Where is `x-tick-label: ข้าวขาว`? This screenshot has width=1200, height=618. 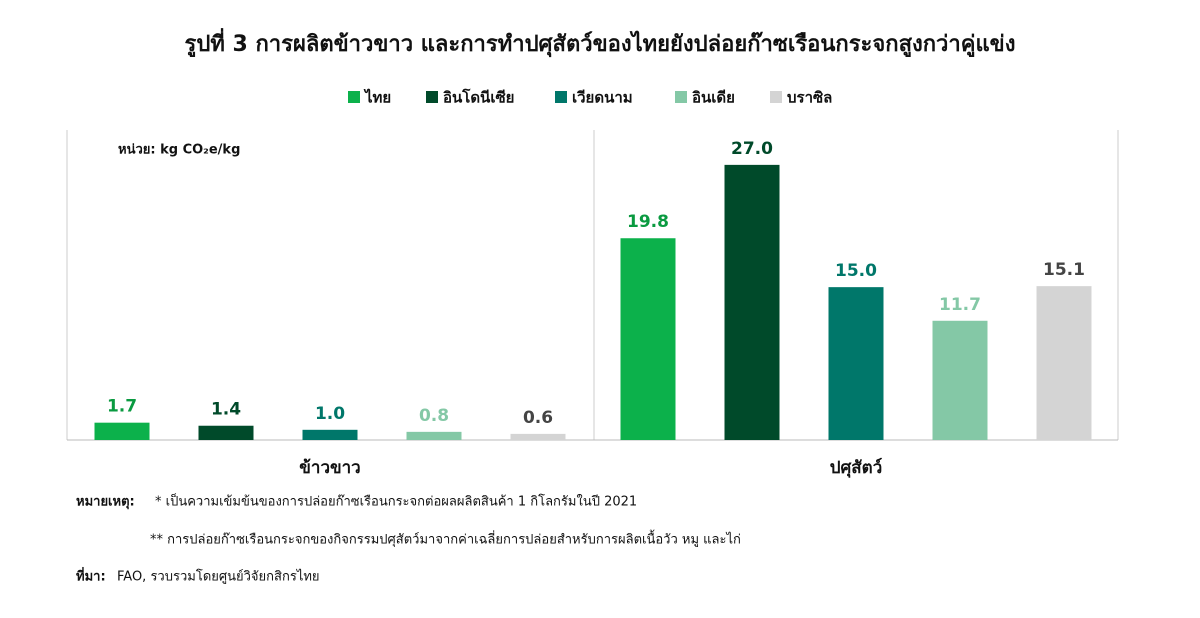 x-tick-label: ข้าวขาว is located at coordinates (329, 468).